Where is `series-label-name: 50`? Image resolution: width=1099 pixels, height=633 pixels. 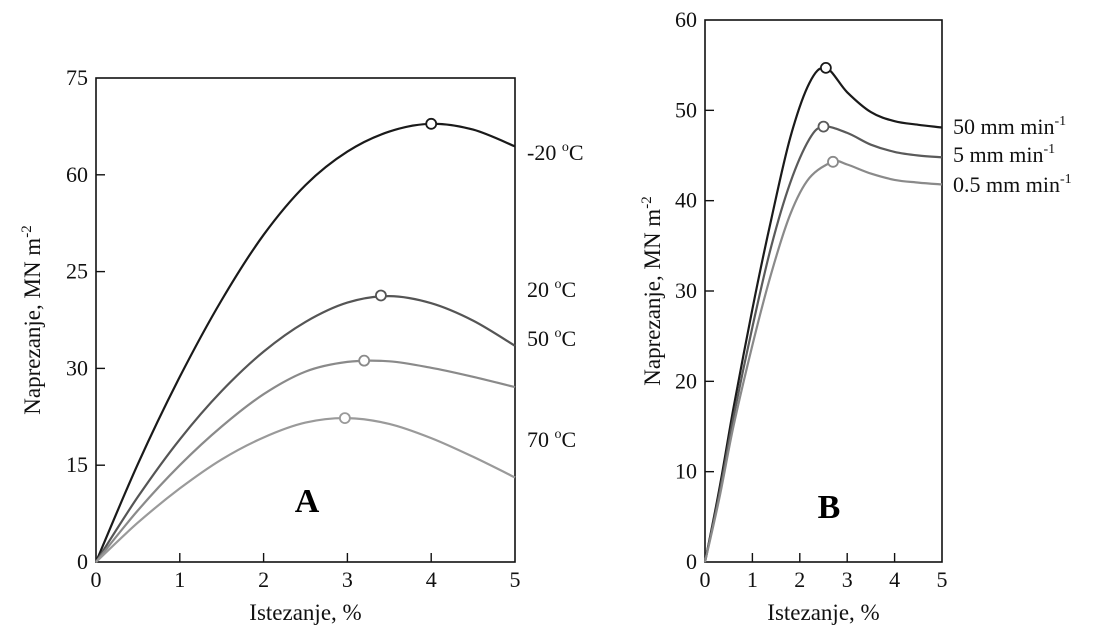
series-label-name: 50 is located at coordinates (541, 338).